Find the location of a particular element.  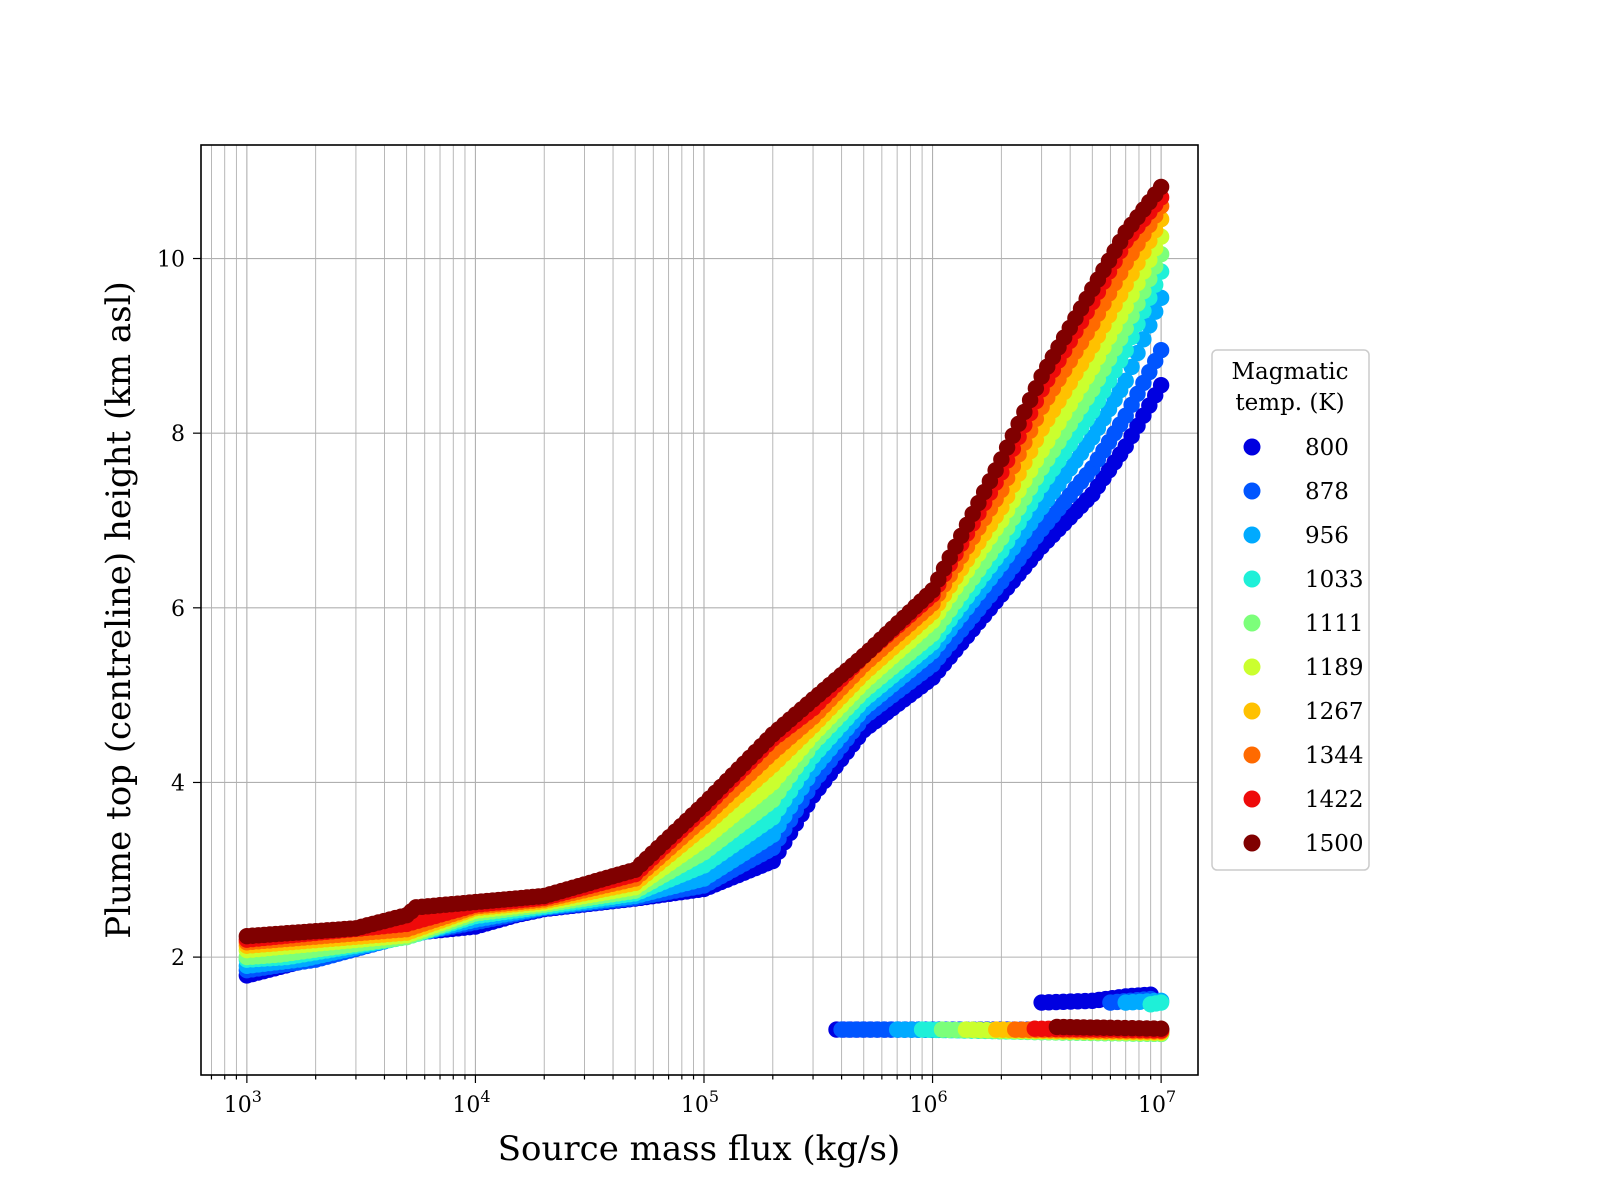

x-axis-title: Source mass flux (kg/s) is located at coordinates (699, 1149).